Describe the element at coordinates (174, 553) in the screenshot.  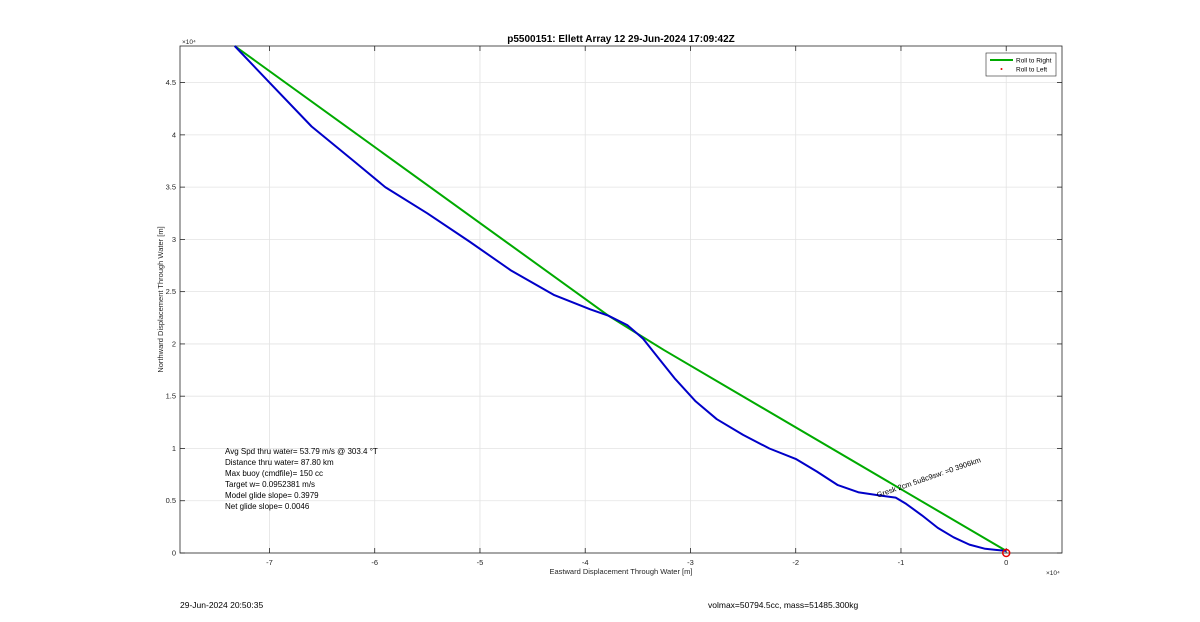
I see `y-tick-label: 0` at that location.